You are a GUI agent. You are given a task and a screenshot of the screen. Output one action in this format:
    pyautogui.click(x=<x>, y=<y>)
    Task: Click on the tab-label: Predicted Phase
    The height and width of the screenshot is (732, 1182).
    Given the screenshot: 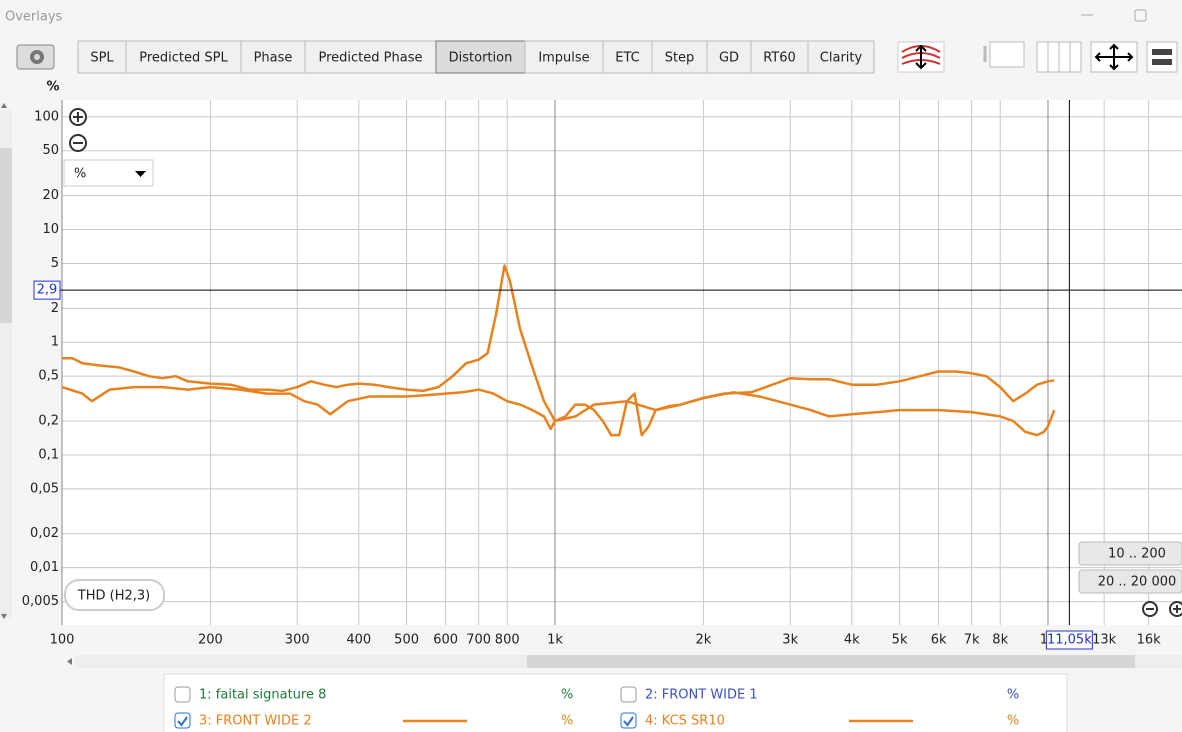 What is the action you would take?
    pyautogui.click(x=371, y=58)
    